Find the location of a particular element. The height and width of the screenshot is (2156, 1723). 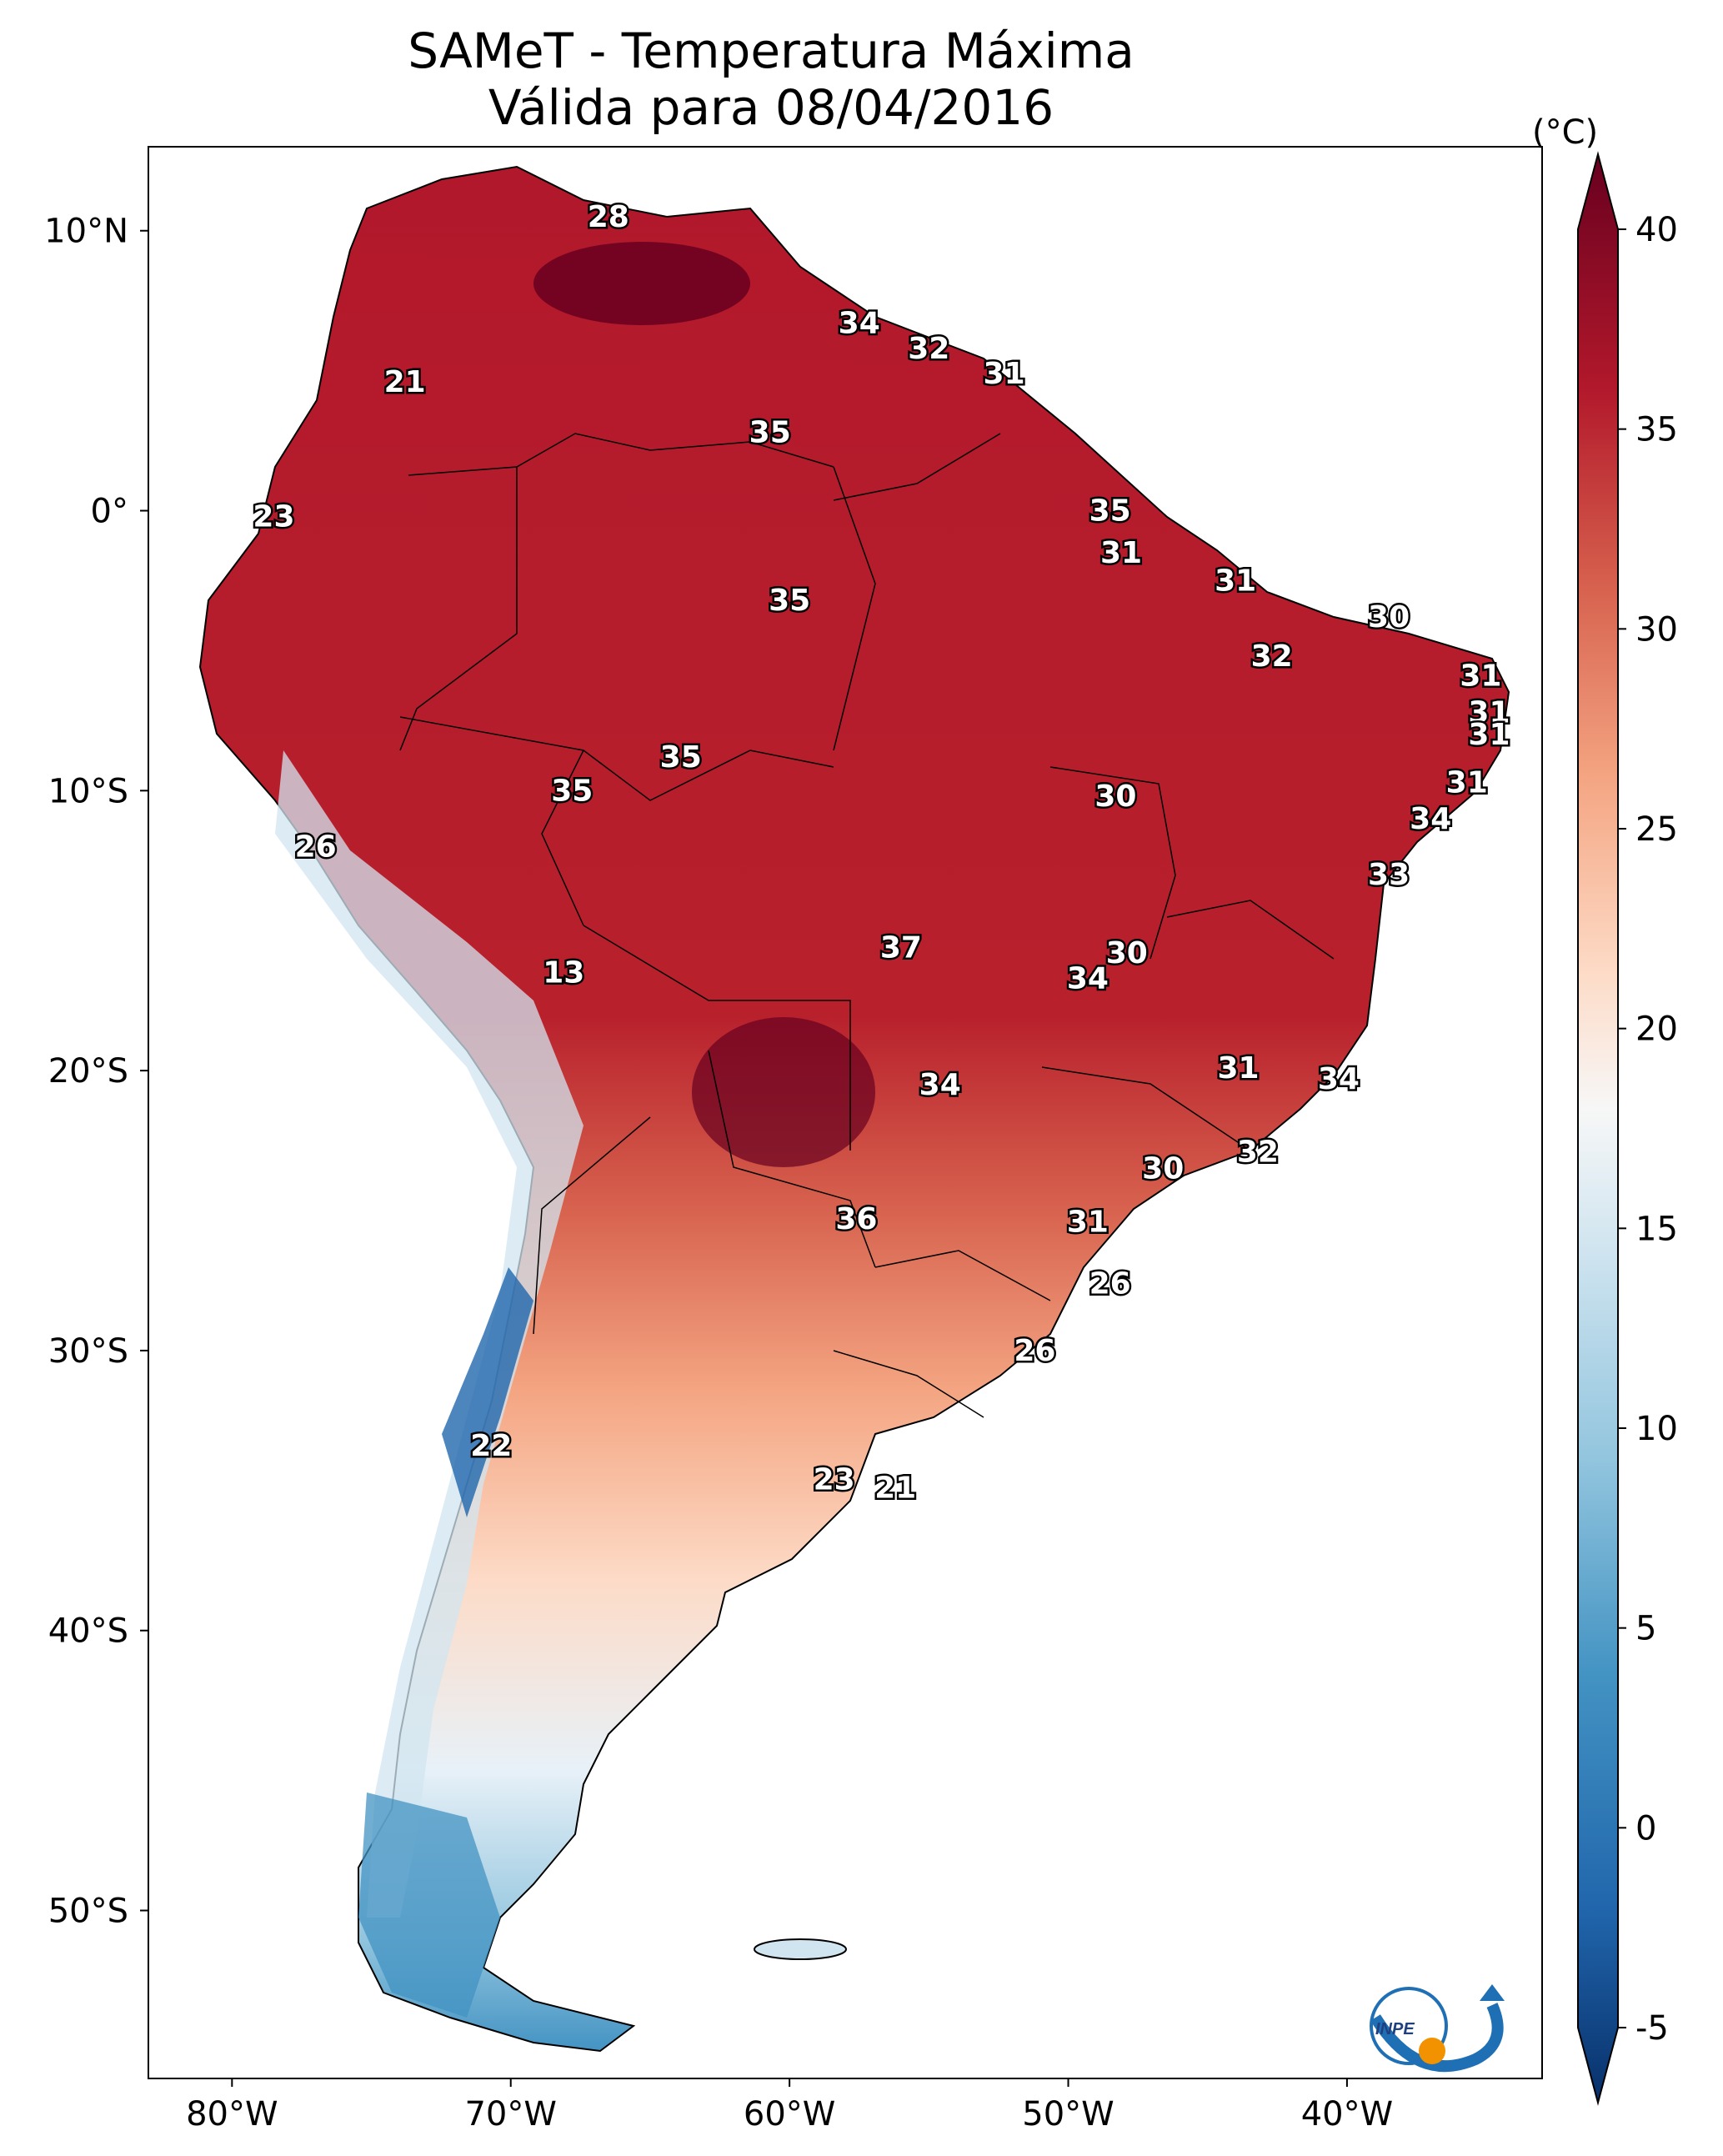

colorbar-tick-label: 10 is located at coordinates (1657, 1429).